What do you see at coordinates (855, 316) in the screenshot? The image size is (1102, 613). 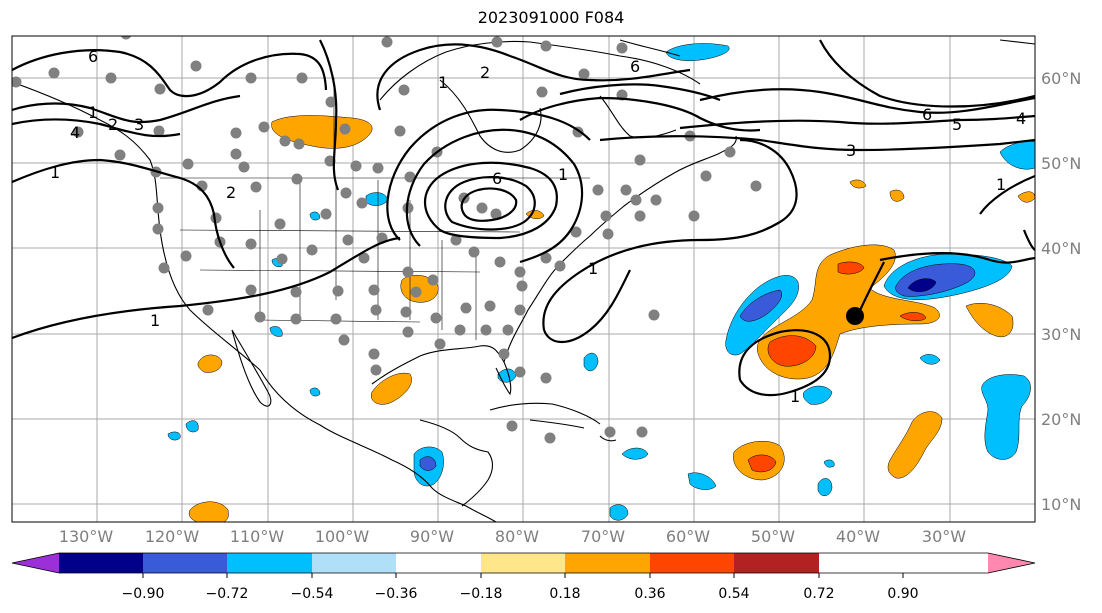 I see `storm-center-marker` at bounding box center [855, 316].